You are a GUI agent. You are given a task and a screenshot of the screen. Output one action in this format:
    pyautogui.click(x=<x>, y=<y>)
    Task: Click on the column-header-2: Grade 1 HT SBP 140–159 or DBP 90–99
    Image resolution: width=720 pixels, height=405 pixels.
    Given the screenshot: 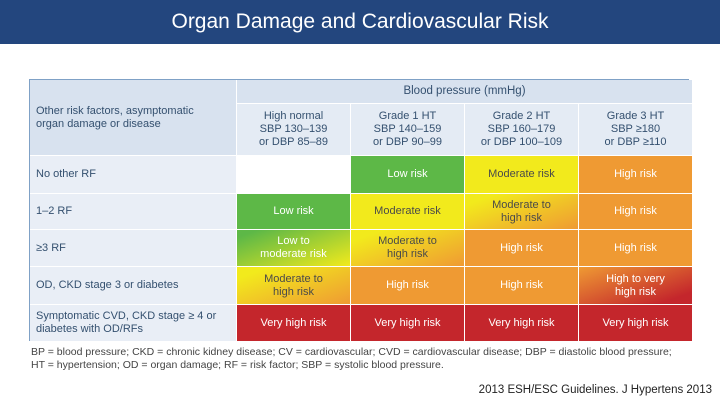 What is the action you would take?
    pyautogui.click(x=407, y=129)
    